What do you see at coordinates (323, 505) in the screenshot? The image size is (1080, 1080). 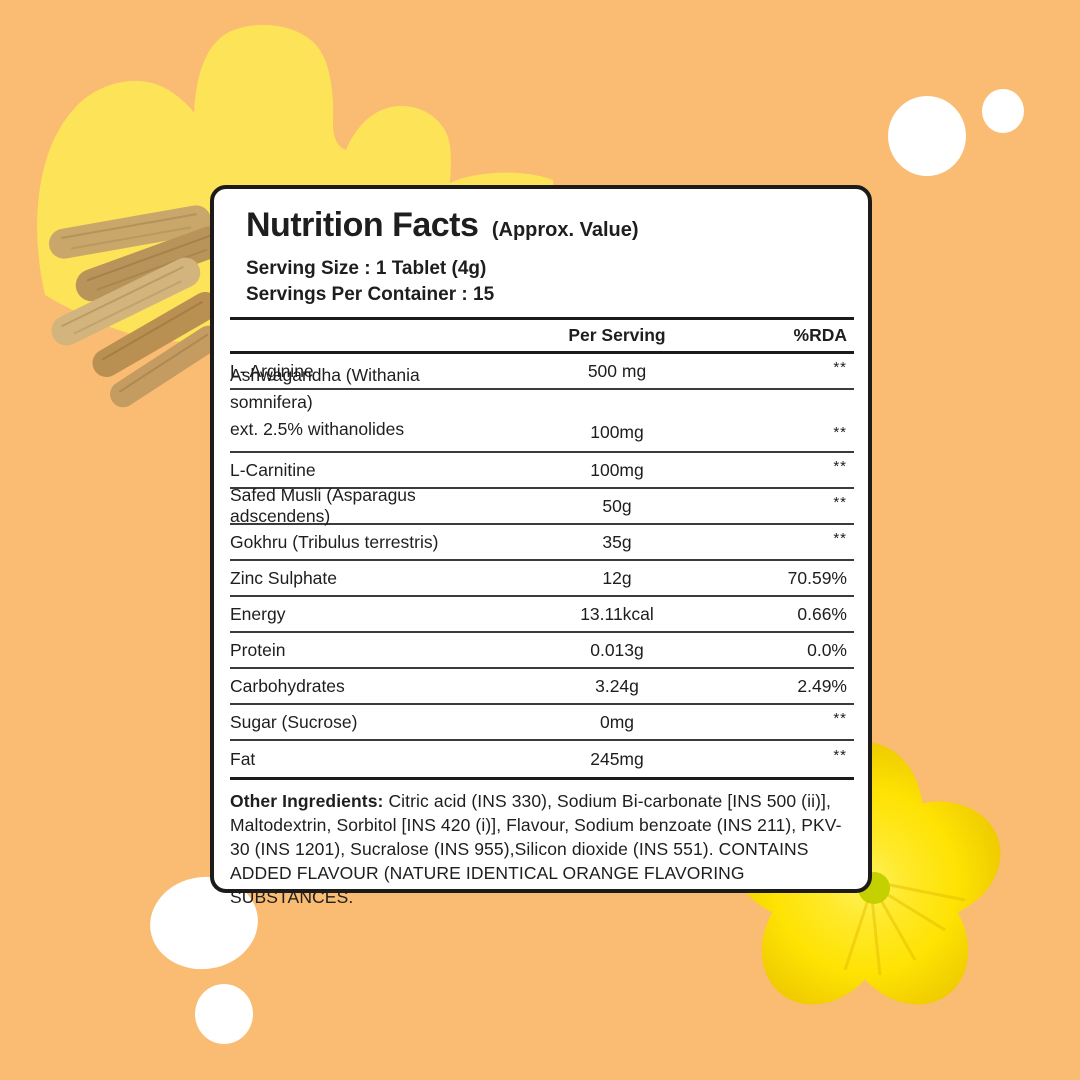 I see `row-label: Safed Musli (Asparagus adscendens)` at bounding box center [323, 505].